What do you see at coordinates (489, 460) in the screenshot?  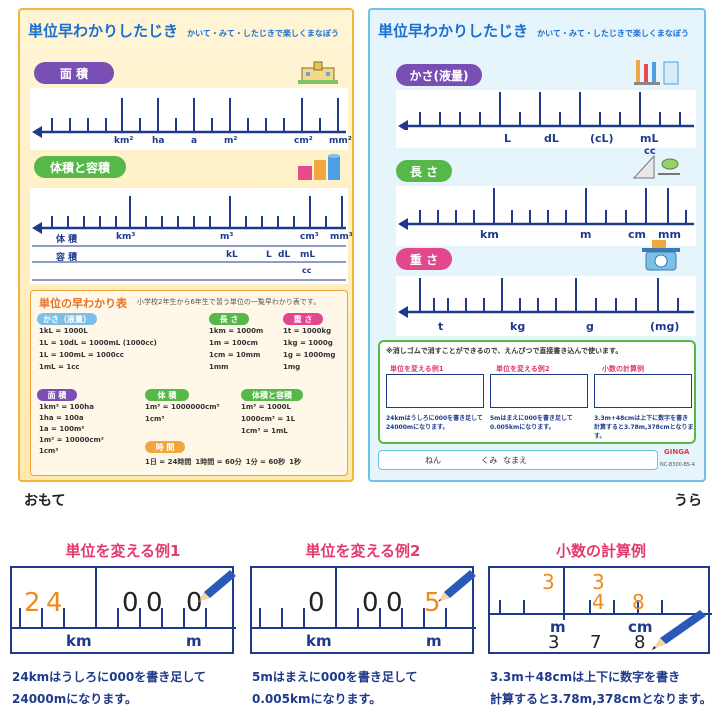 I see `name-field-class: くみ` at bounding box center [489, 460].